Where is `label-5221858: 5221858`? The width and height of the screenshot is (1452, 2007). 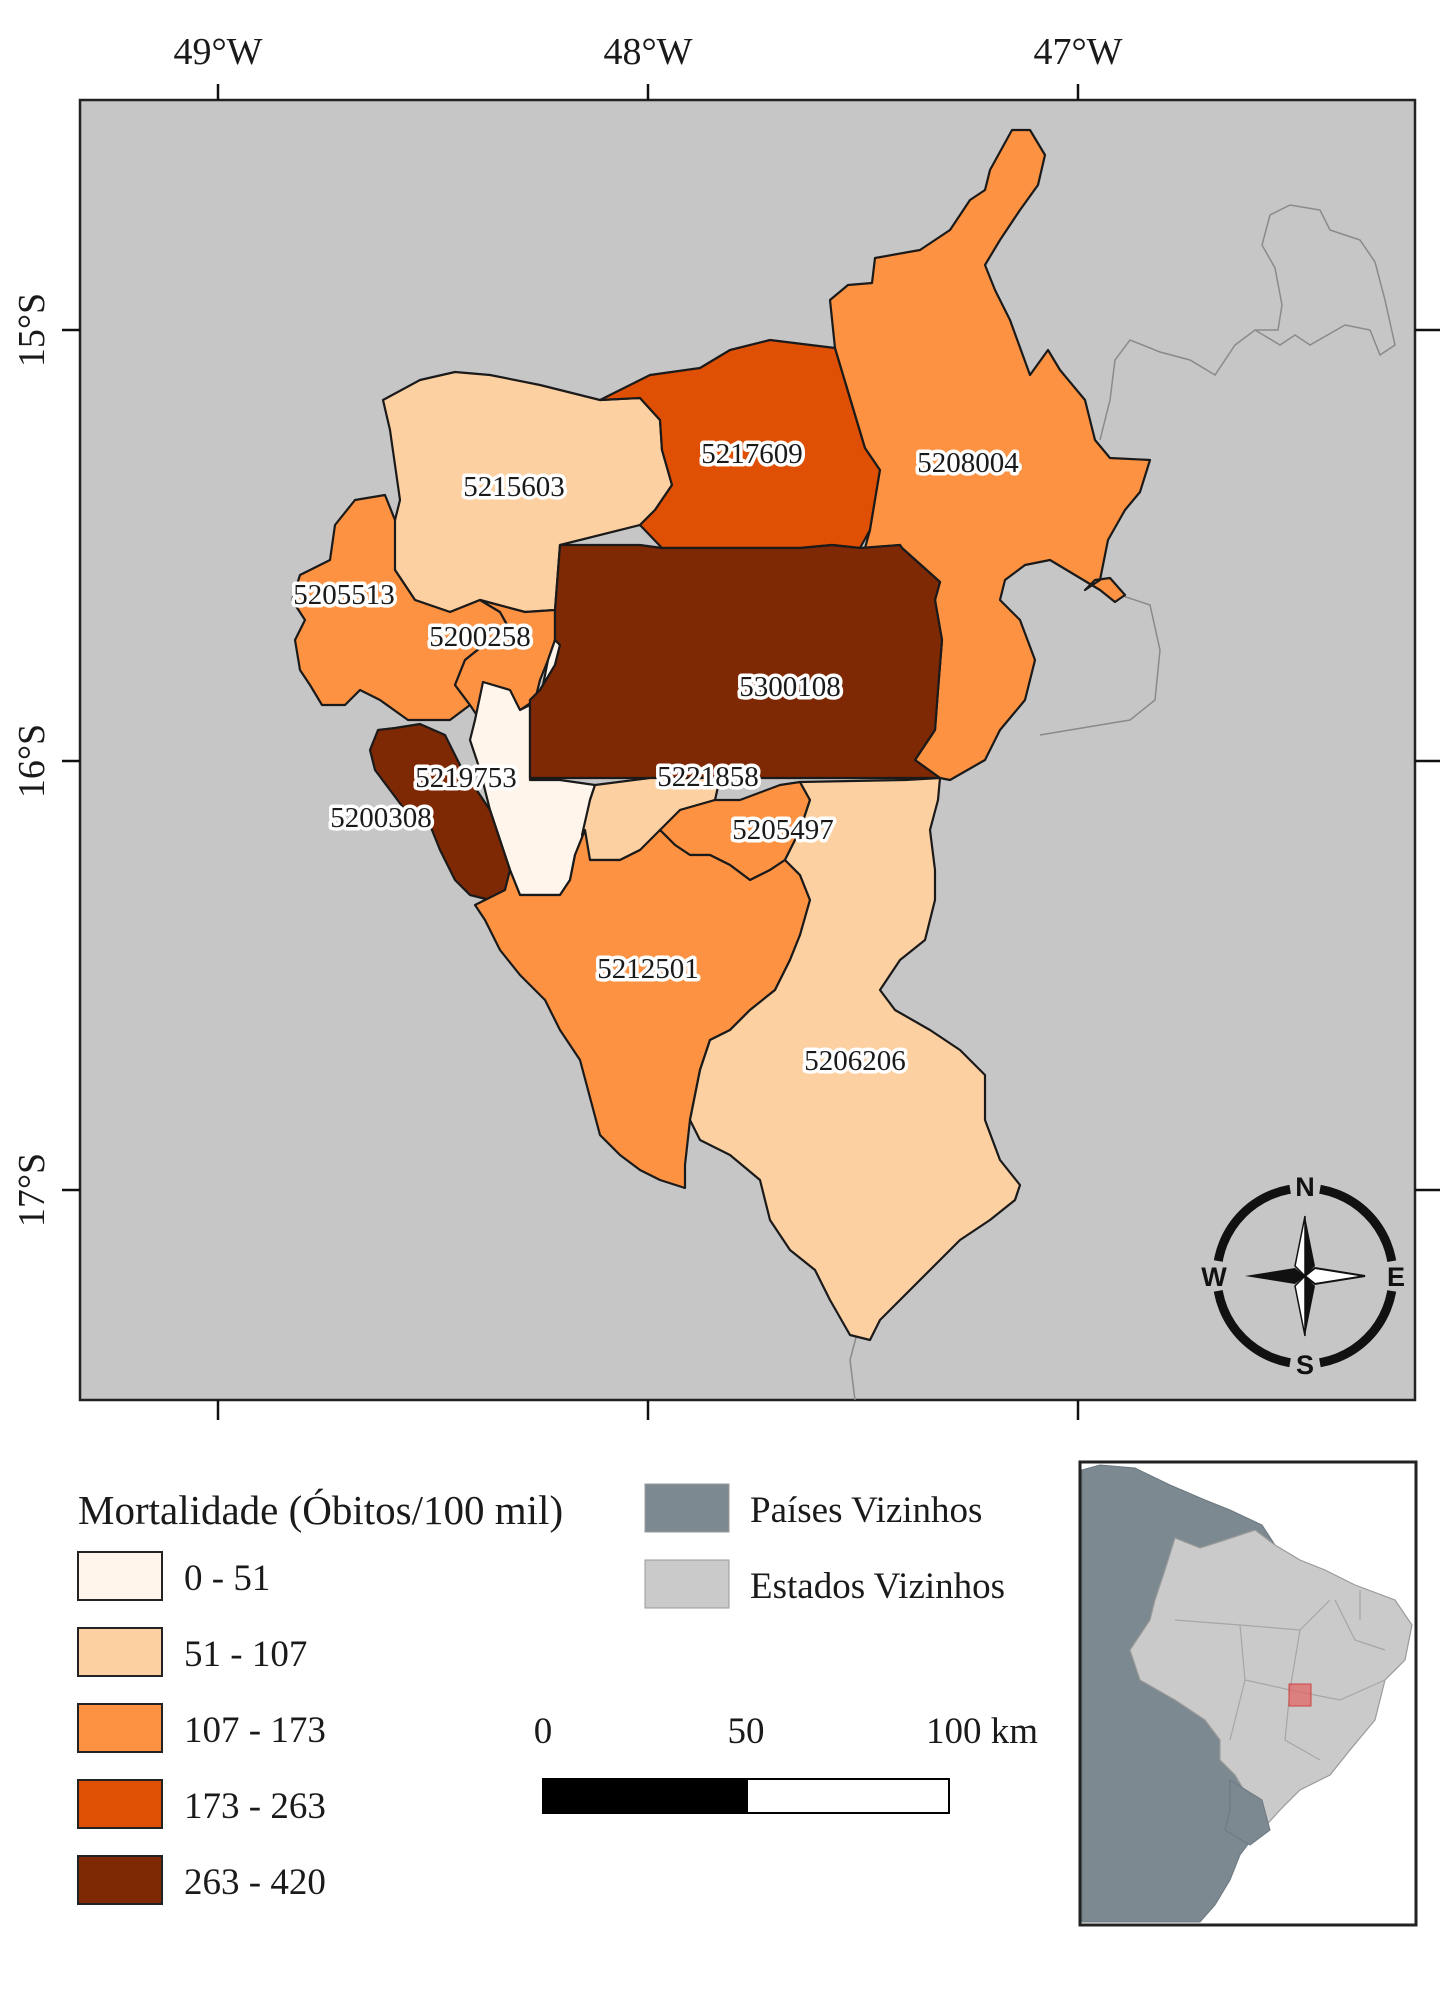 label-5221858: 5221858 is located at coordinates (708, 777).